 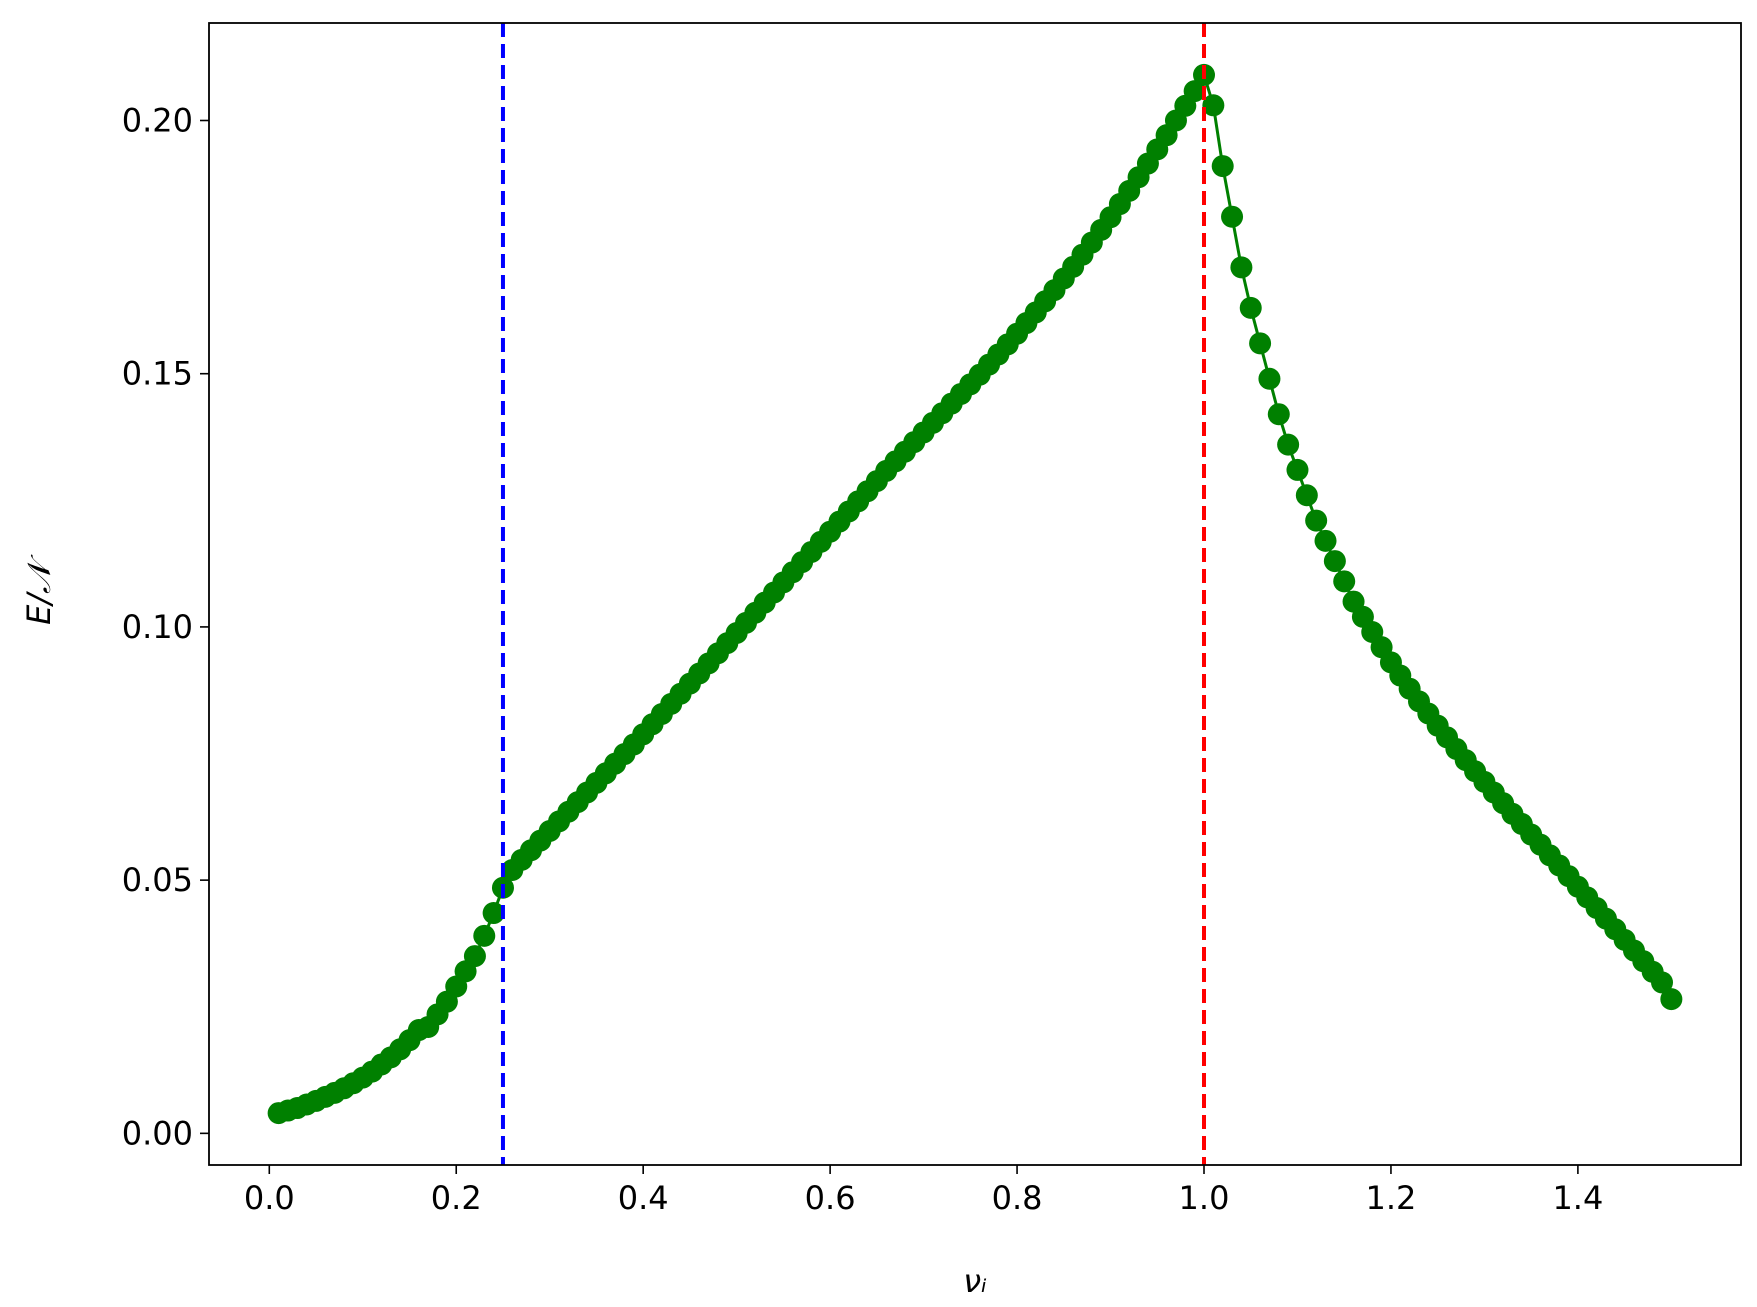 What do you see at coordinates (157, 880) in the screenshot?
I see `y-tick-label: 0.05` at bounding box center [157, 880].